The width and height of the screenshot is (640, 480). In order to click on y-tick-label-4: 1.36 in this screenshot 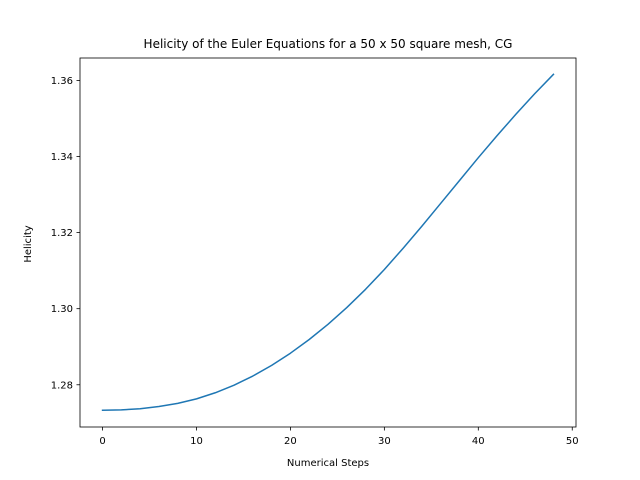, I will do `click(62, 81)`.